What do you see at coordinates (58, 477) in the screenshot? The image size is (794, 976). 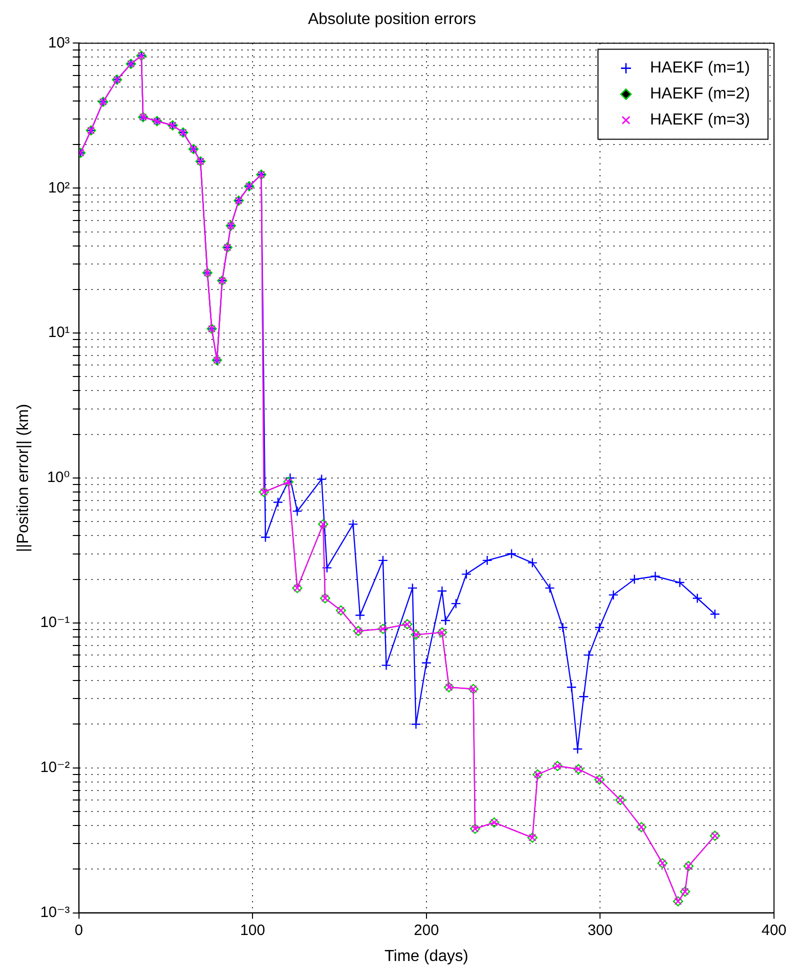 I see `y-tick-label: 10⁰` at bounding box center [58, 477].